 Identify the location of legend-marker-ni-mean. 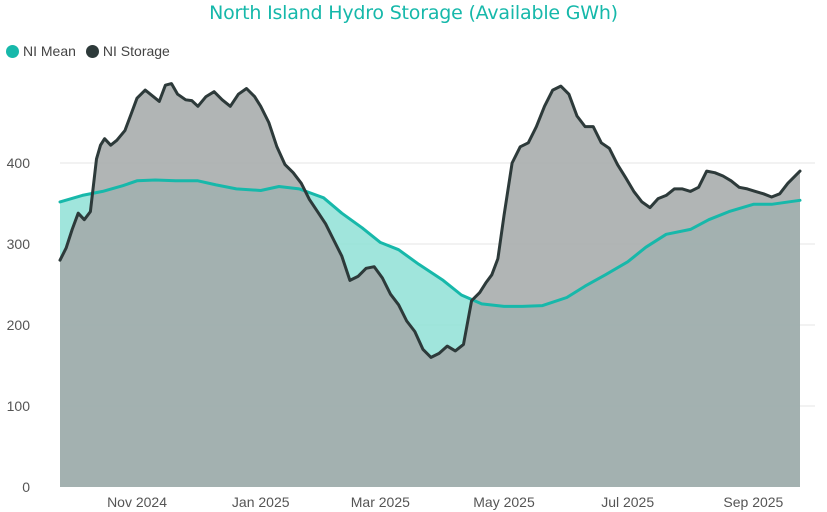
(12, 51).